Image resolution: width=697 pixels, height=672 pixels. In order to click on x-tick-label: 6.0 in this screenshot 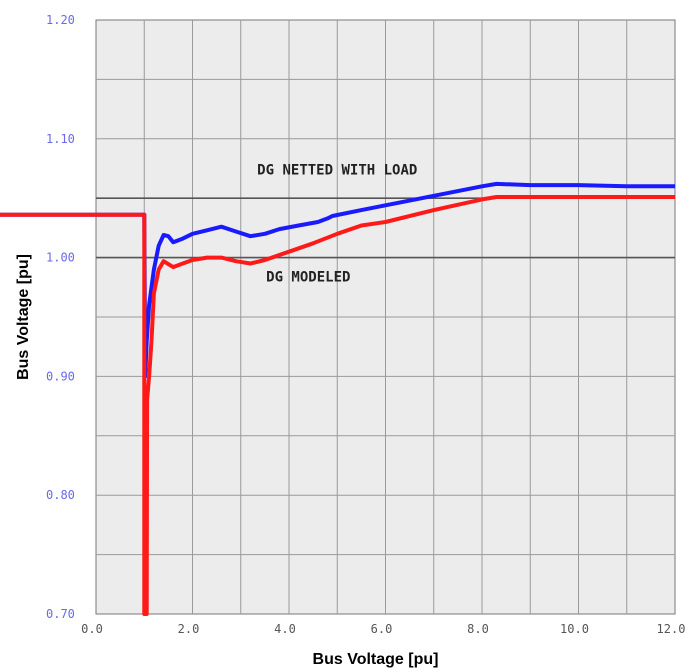, I will do `click(382, 629)`.